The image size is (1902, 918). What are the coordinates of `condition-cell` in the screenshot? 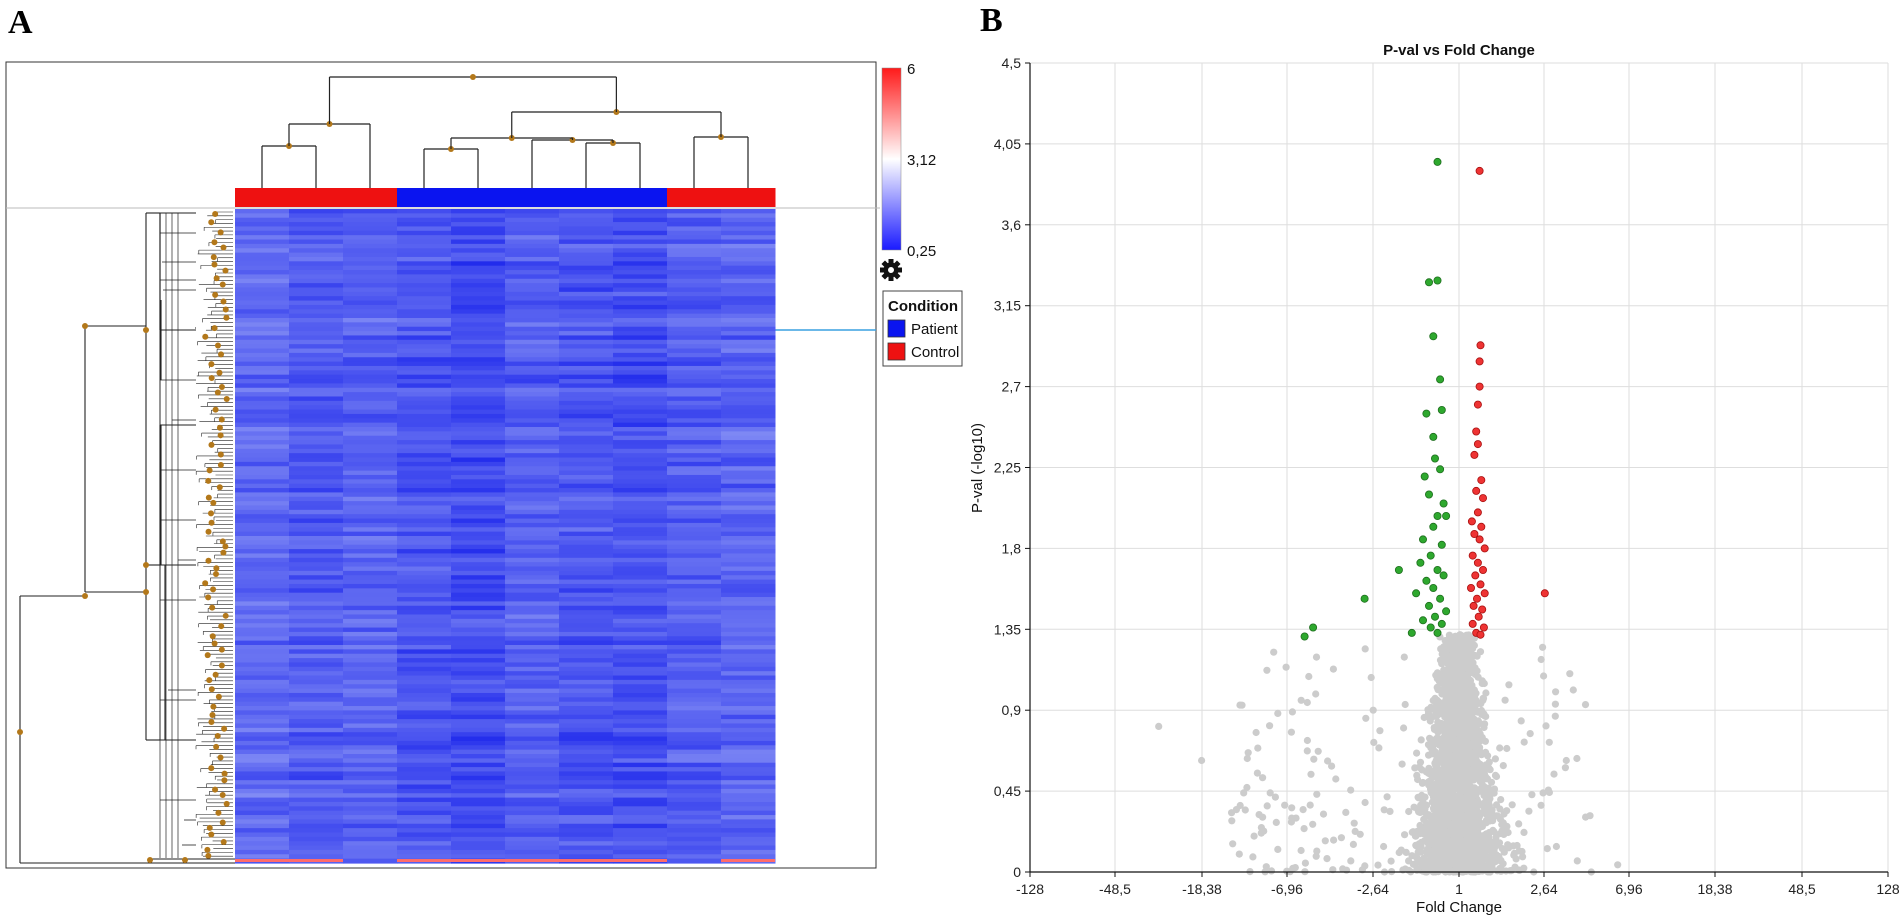 It's located at (532, 197).